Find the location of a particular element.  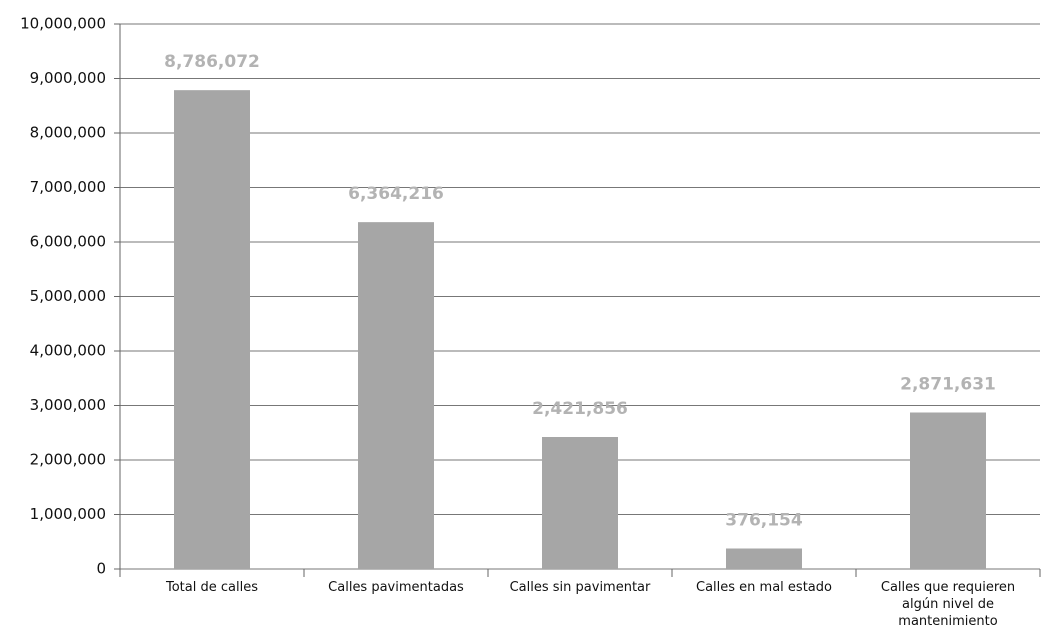

y-tick-label: 5,000,000 is located at coordinates (68, 296).